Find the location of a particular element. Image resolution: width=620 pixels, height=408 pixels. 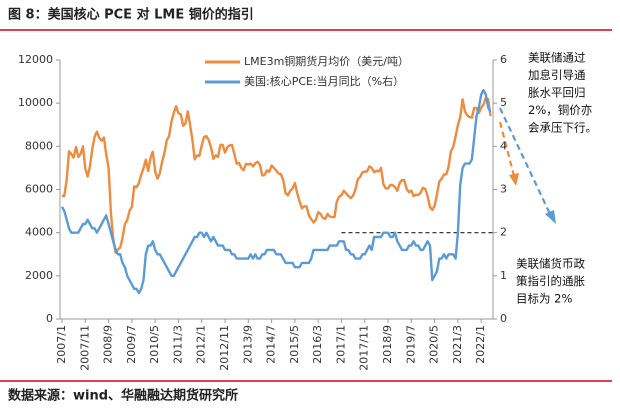

x-tick-label: 2012/11 is located at coordinates (224, 348).